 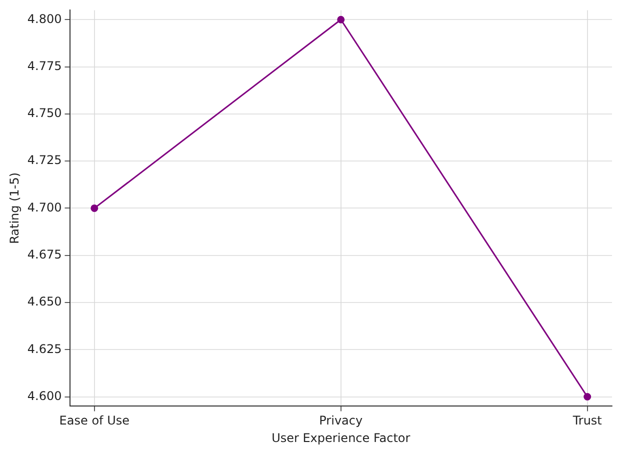 I want to click on x-tick-label: Privacy, so click(x=341, y=421).